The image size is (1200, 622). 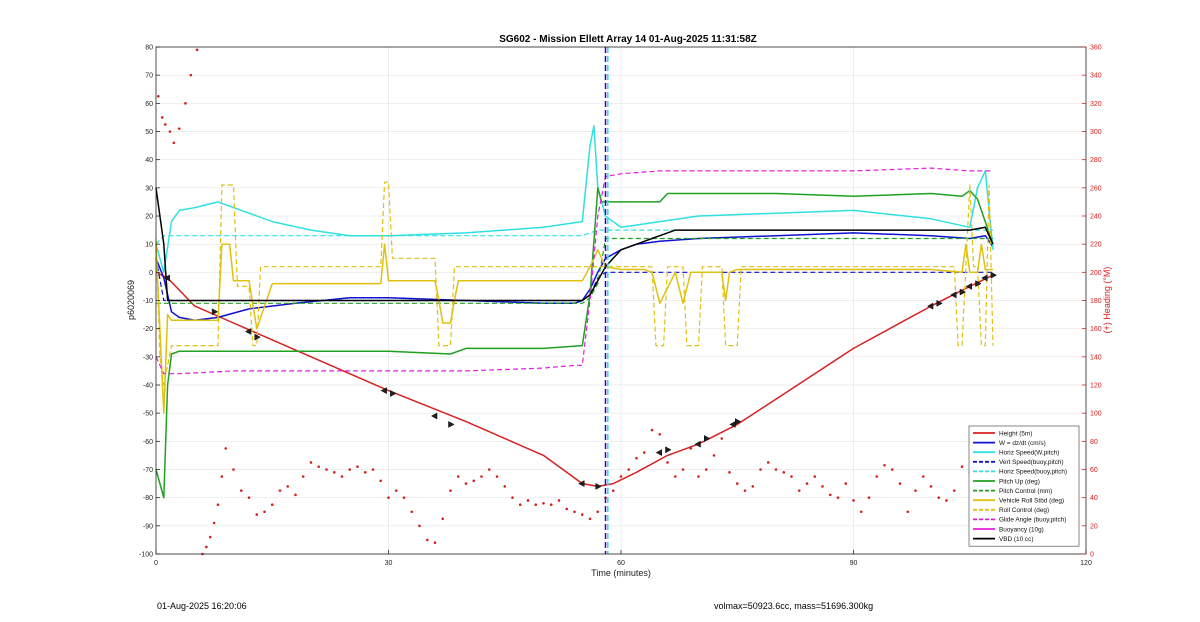 What do you see at coordinates (854, 563) in the screenshot?
I see `x-tick-label: 90` at bounding box center [854, 563].